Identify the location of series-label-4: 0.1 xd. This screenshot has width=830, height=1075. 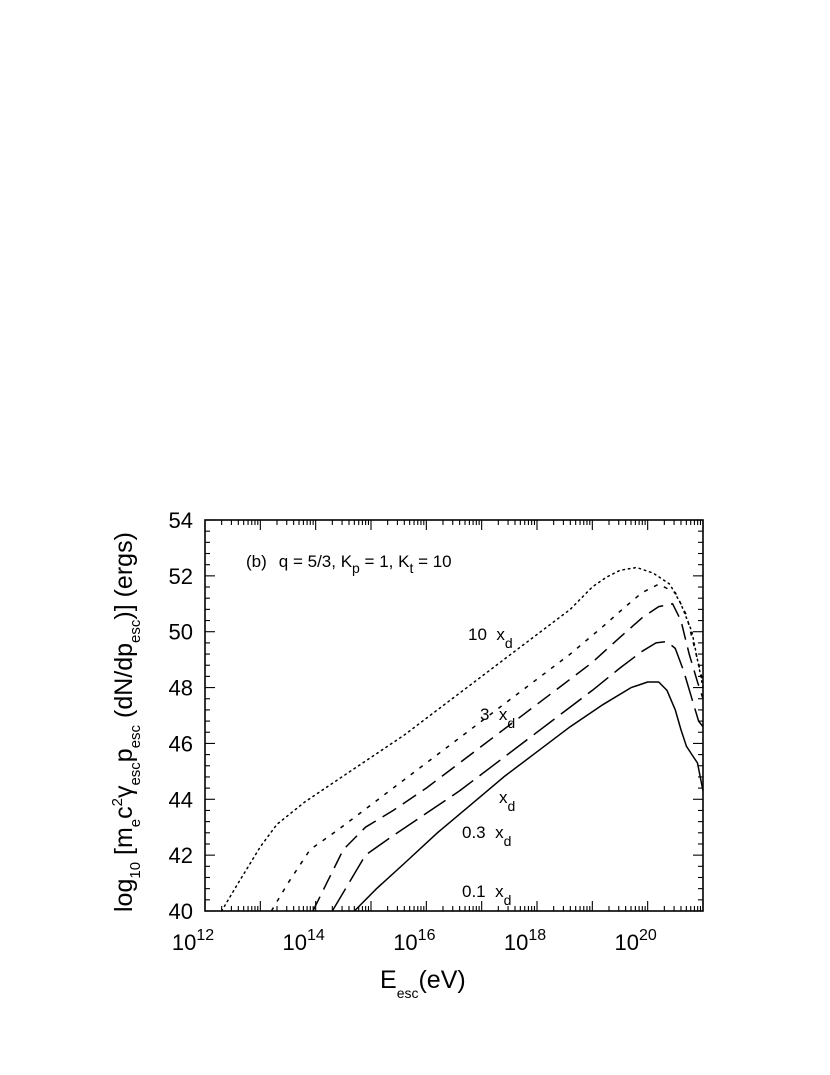
(486, 895).